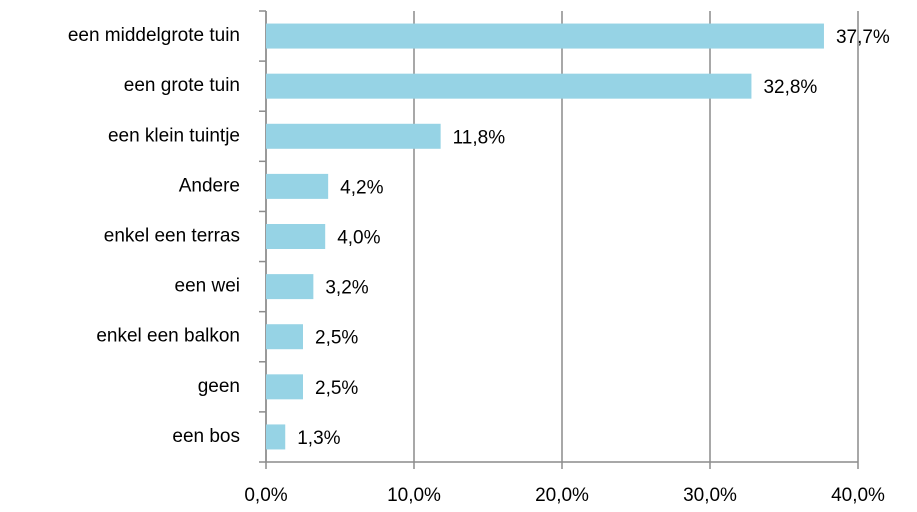  Describe the element at coordinates (562, 495) in the screenshot. I see `x-tick-label: 20,0%` at that location.